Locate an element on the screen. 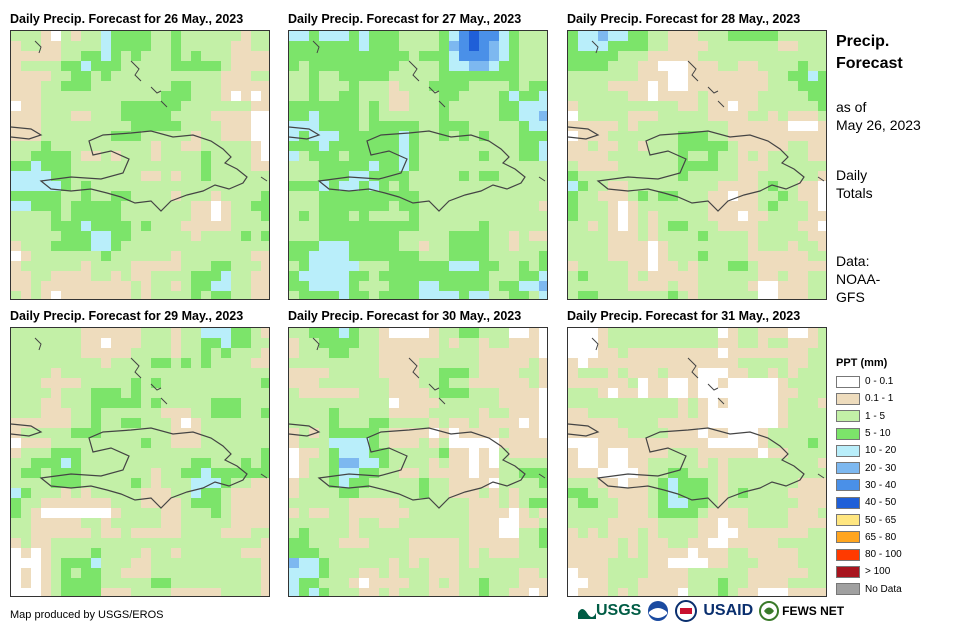 The width and height of the screenshot is (970, 635). legend-item: 10 - 20 is located at coordinates (869, 450).